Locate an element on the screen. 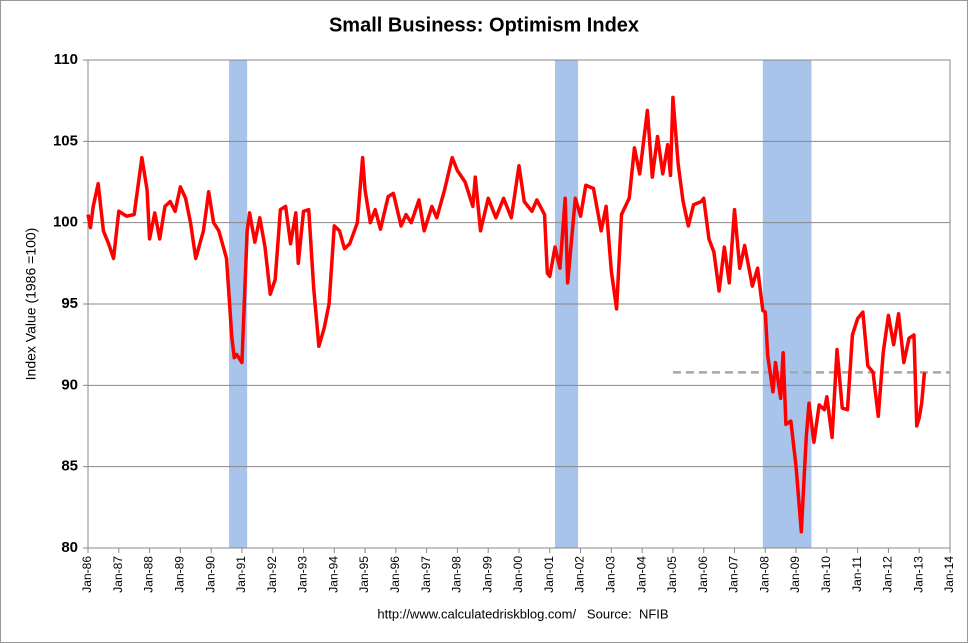 This screenshot has height=643, width=968. y-tick-label: 80 is located at coordinates (69, 547).